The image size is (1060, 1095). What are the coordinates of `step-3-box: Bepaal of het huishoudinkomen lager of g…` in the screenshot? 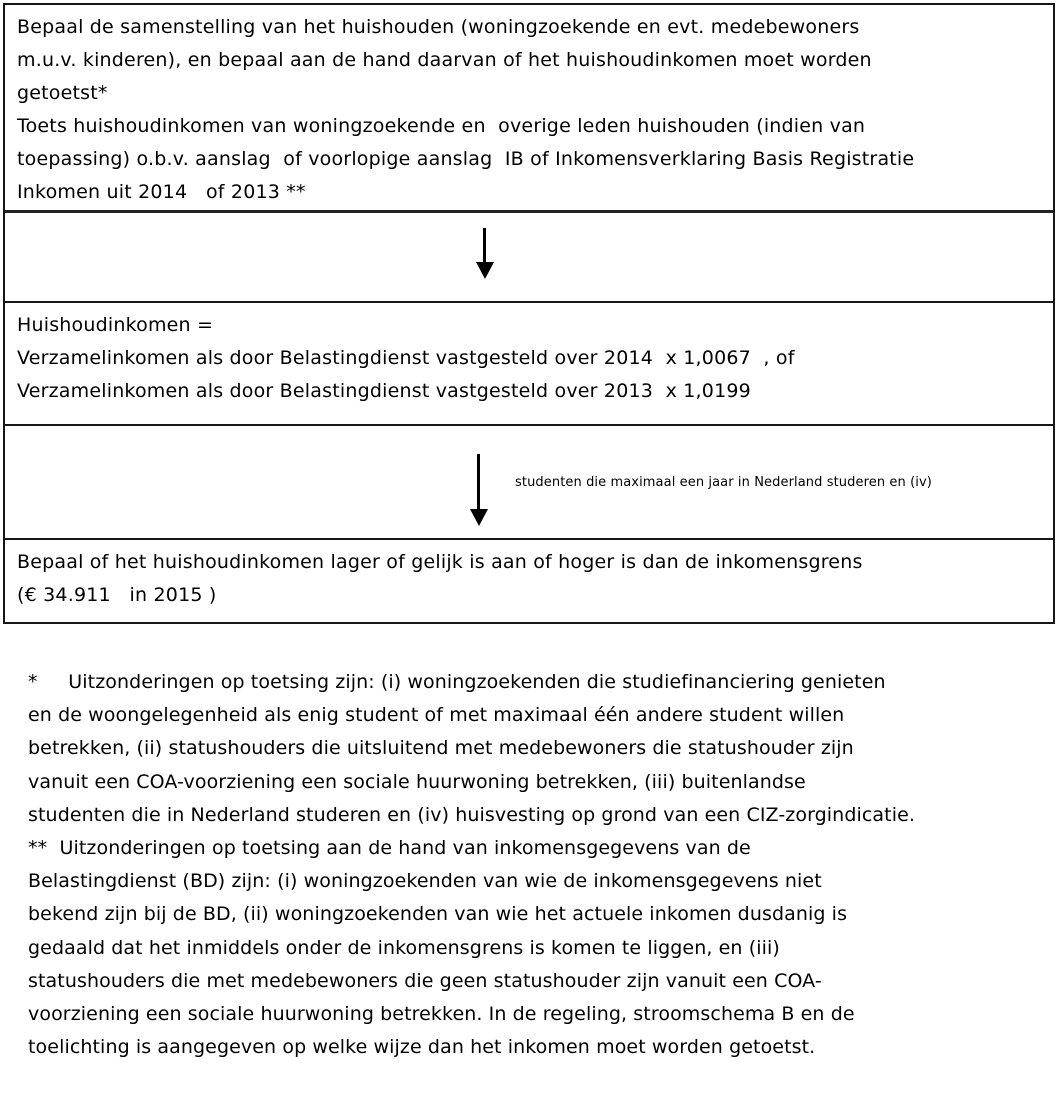 It's located at (529, 580).